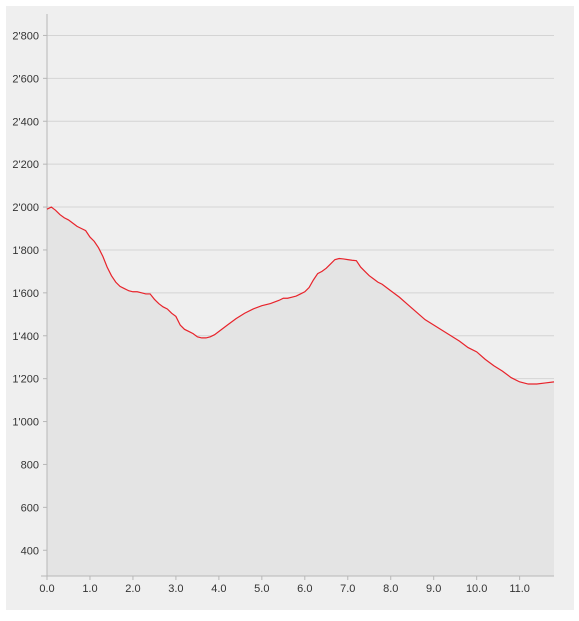  What do you see at coordinates (390, 589) in the screenshot?
I see `x-tick-label-8: 8.0` at bounding box center [390, 589].